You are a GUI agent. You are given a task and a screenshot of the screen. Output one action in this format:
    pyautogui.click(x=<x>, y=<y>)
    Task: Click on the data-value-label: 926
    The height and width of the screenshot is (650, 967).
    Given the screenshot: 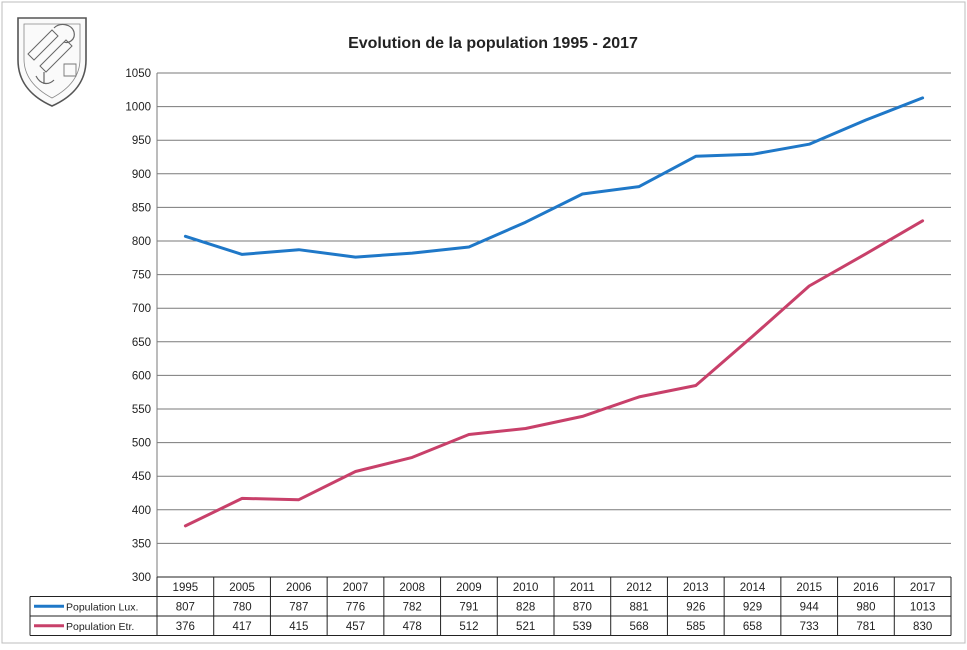 What is the action you would take?
    pyautogui.click(x=695, y=607)
    